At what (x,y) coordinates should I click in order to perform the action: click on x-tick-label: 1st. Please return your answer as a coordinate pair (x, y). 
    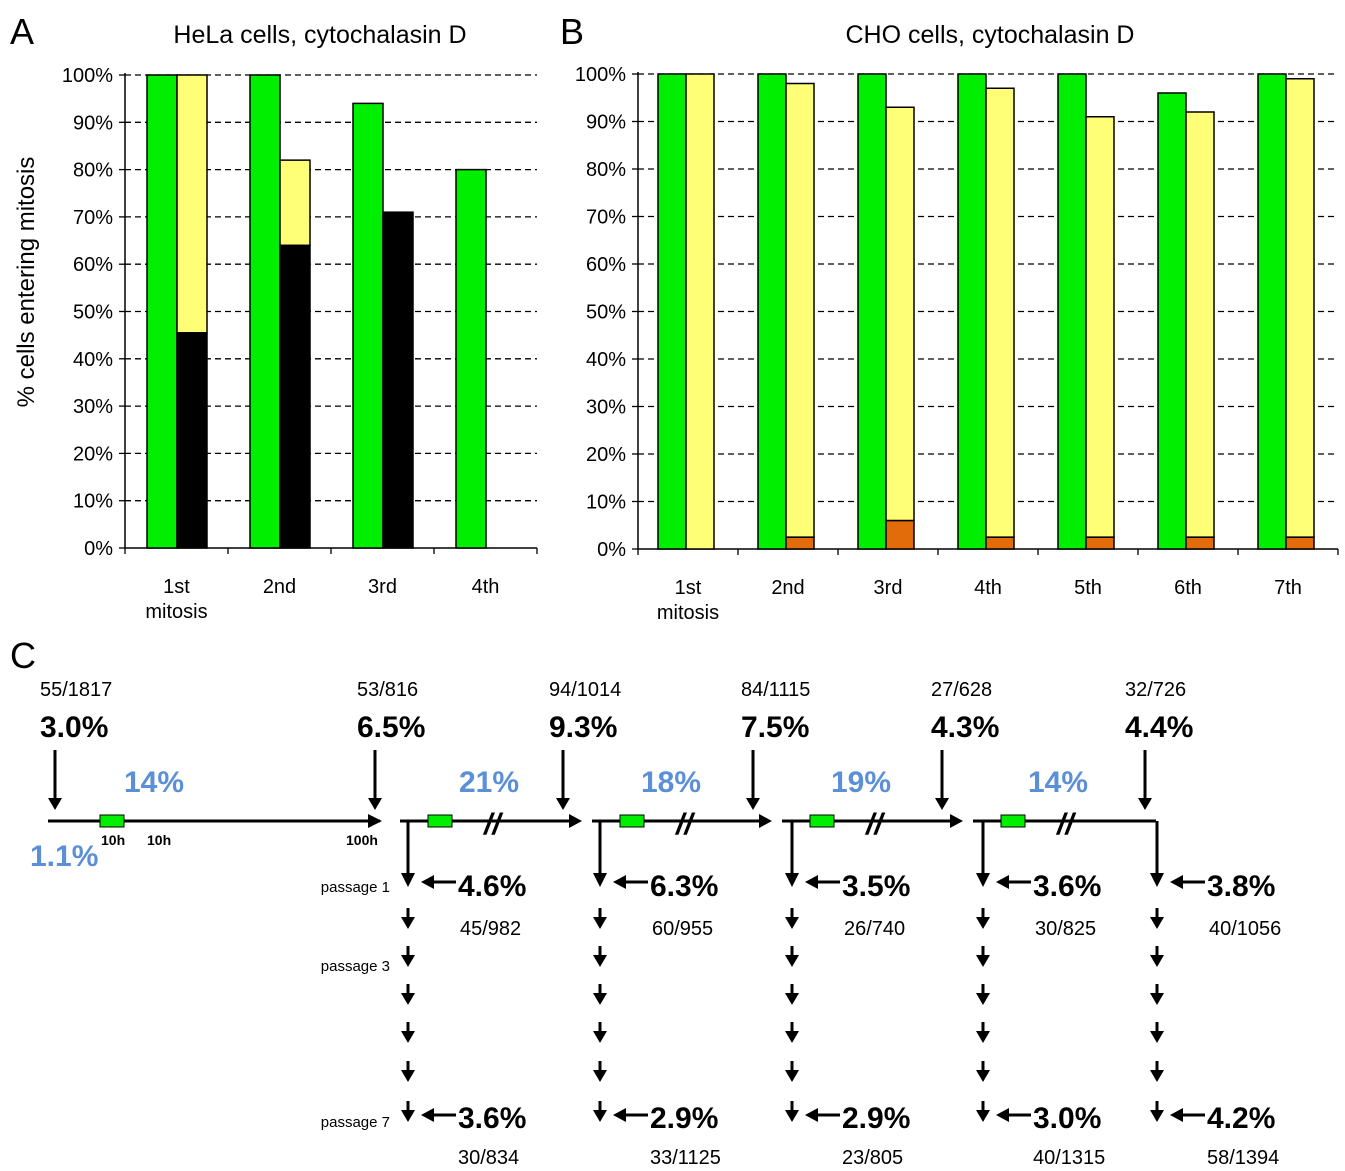
    Looking at the image, I should click on (176, 587).